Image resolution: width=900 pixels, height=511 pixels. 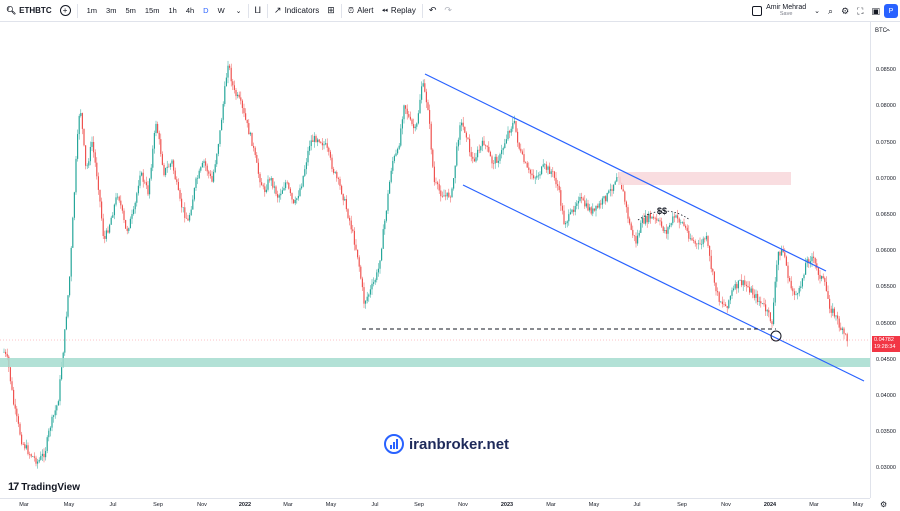 What do you see at coordinates (35, 10) in the screenshot?
I see `symbol-label: ETHBTC` at bounding box center [35, 10].